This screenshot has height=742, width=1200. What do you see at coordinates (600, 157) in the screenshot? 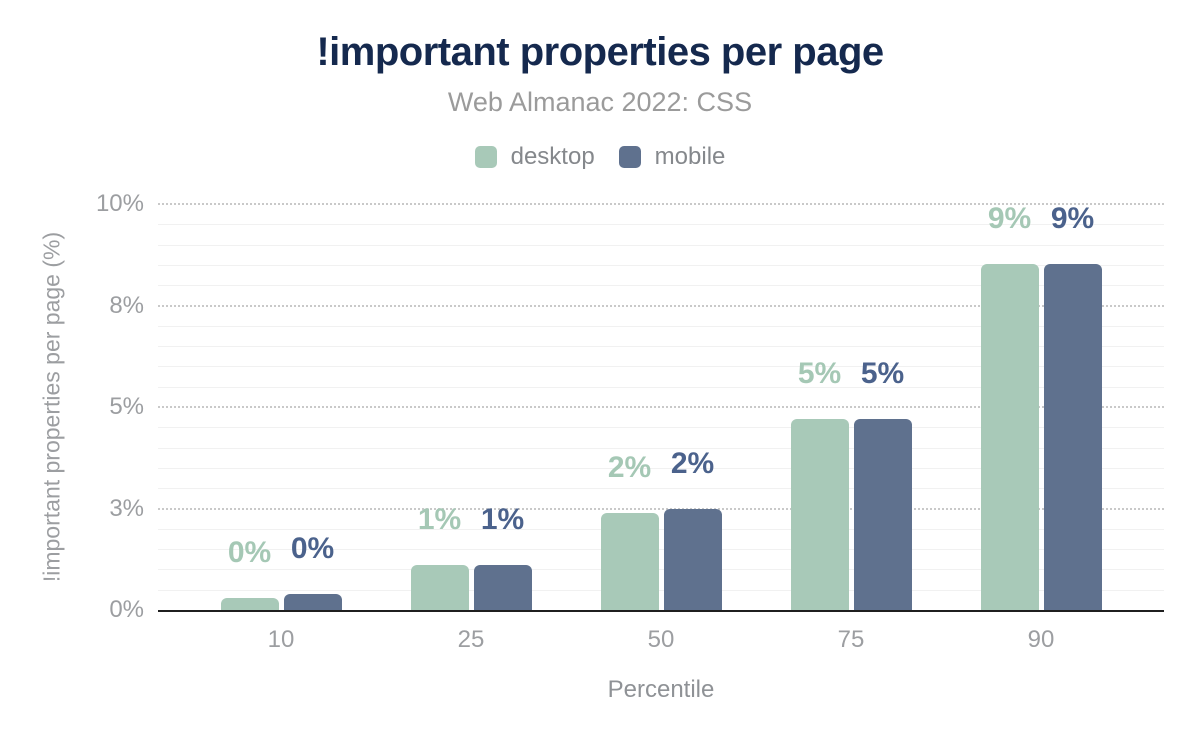
I see `legend: desktop mobile` at bounding box center [600, 157].